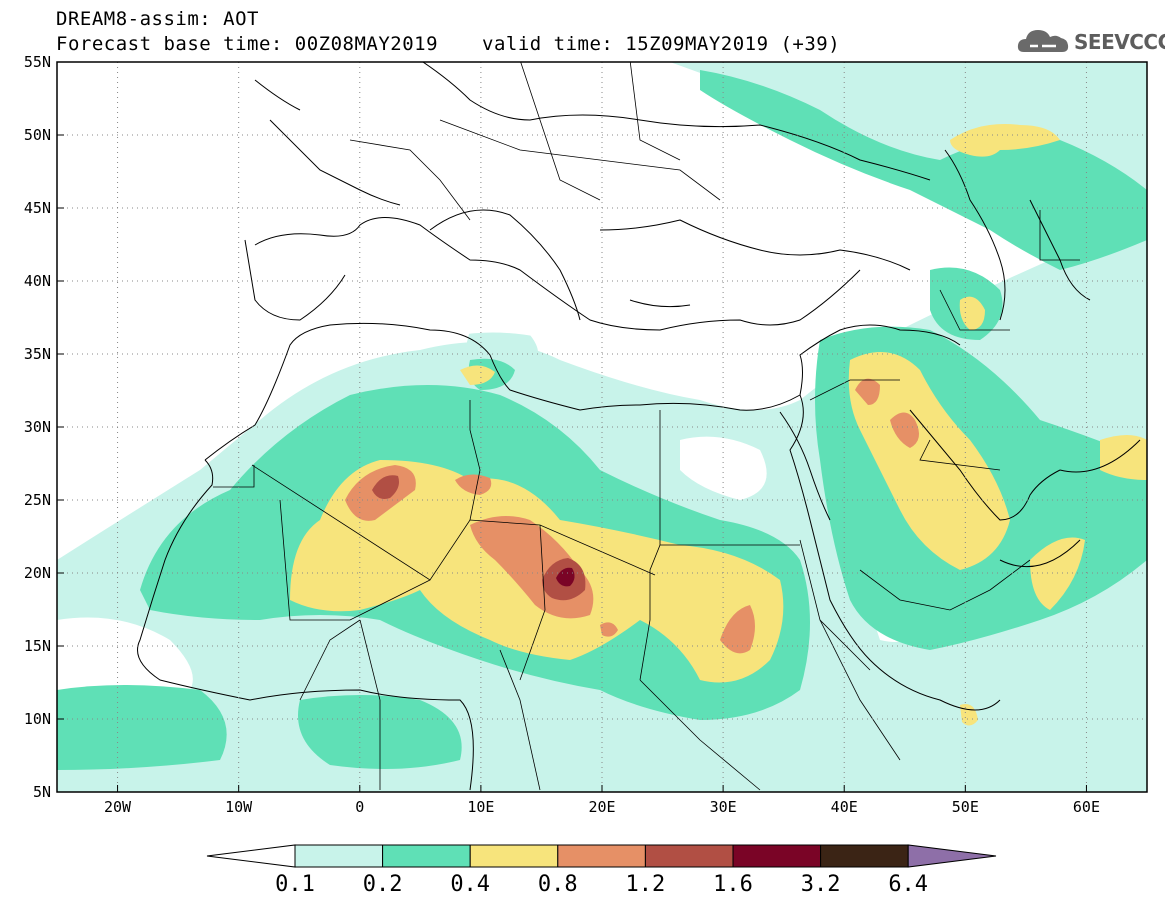 This screenshot has width=1165, height=905. I want to click on lon-tick-label: 60E, so click(1086, 807).